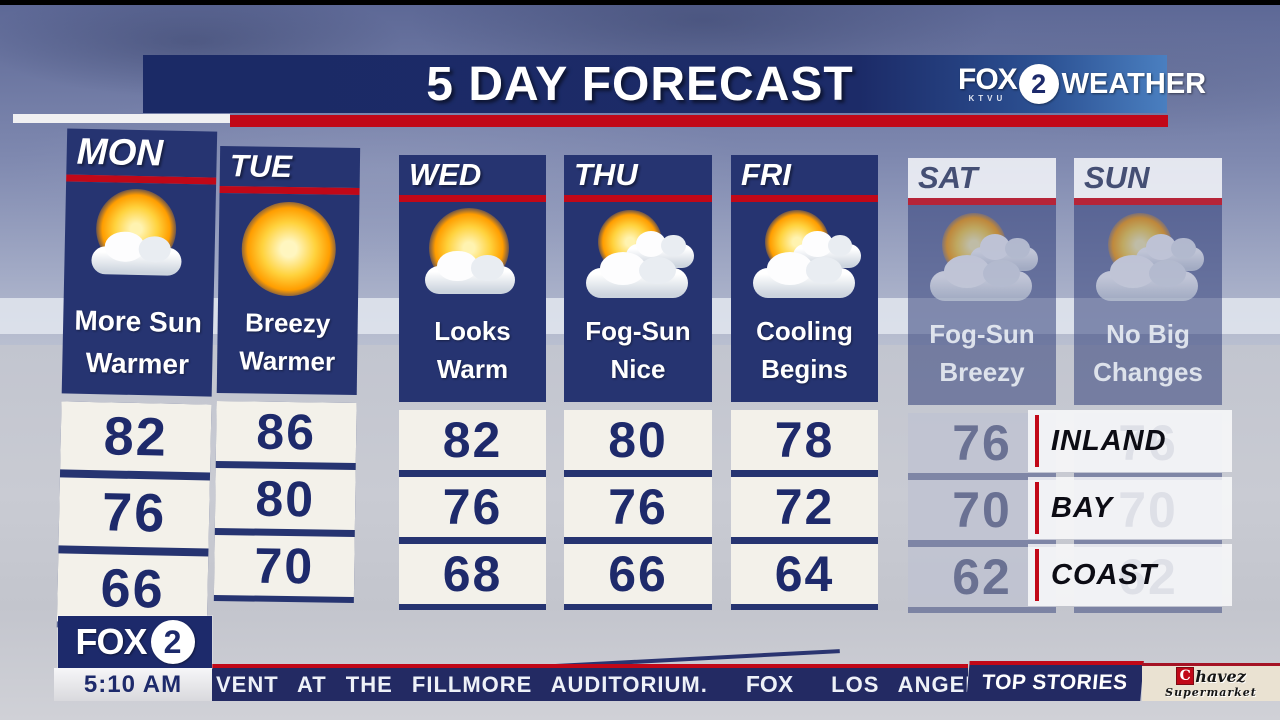 The height and width of the screenshot is (720, 1280). What do you see at coordinates (987, 98) in the screenshot?
I see `ktvu-text: KTVU` at bounding box center [987, 98].